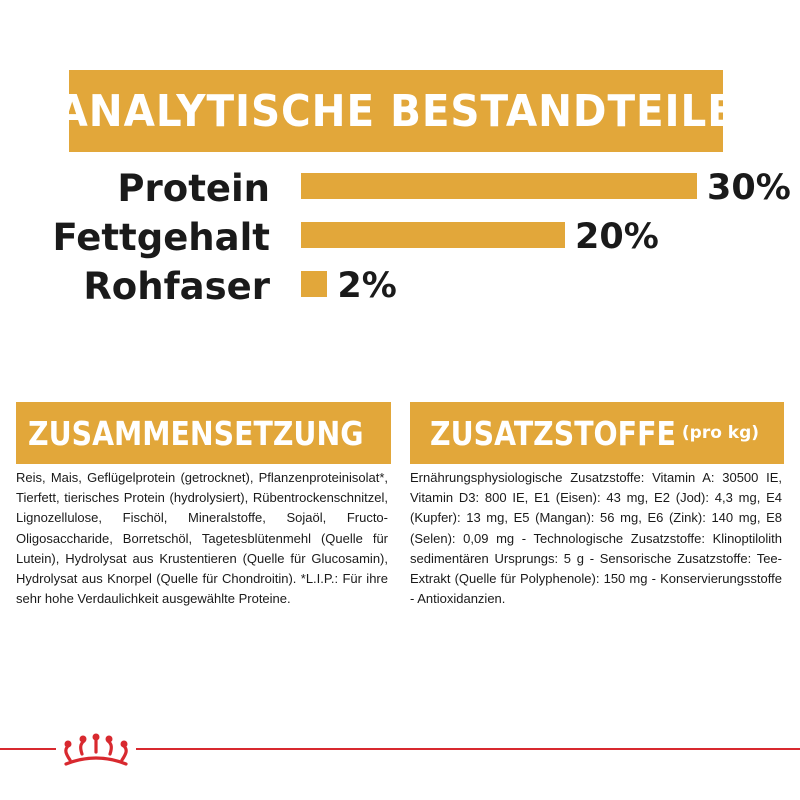 This screenshot has width=800, height=800. I want to click on bar-rohfaser, so click(314, 284).